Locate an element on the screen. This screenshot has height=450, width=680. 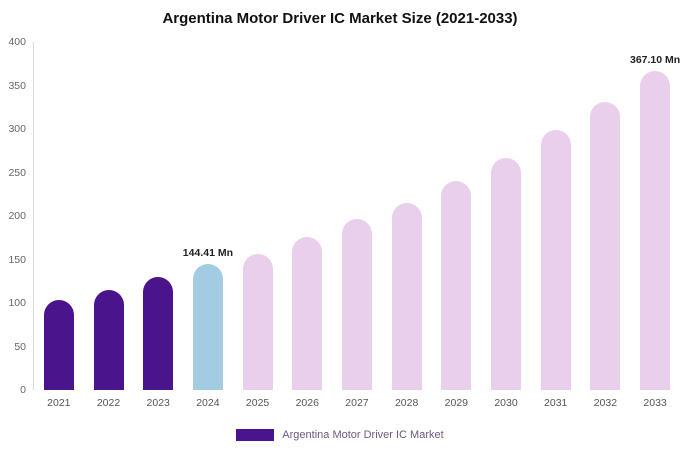
bar-2022 is located at coordinates (108, 339).